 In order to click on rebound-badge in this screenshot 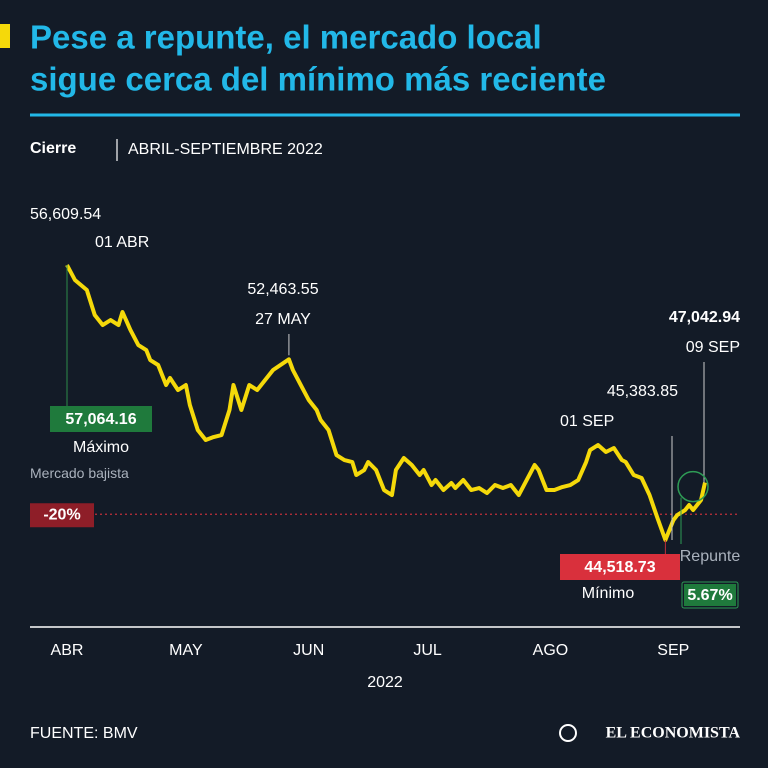, I will do `click(710, 595)`.